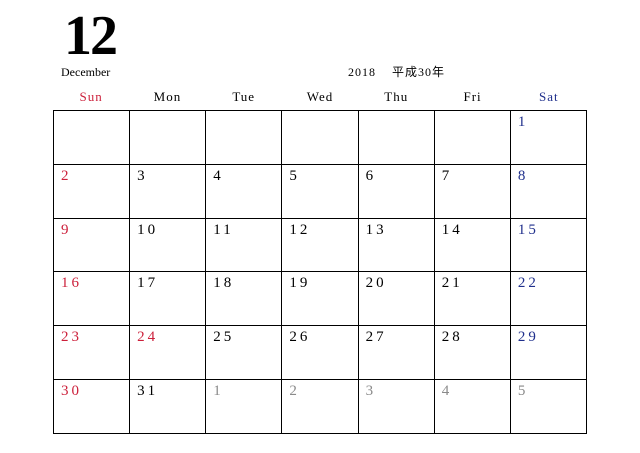  What do you see at coordinates (91, 96) in the screenshot?
I see `weekday-sun: Sun` at bounding box center [91, 96].